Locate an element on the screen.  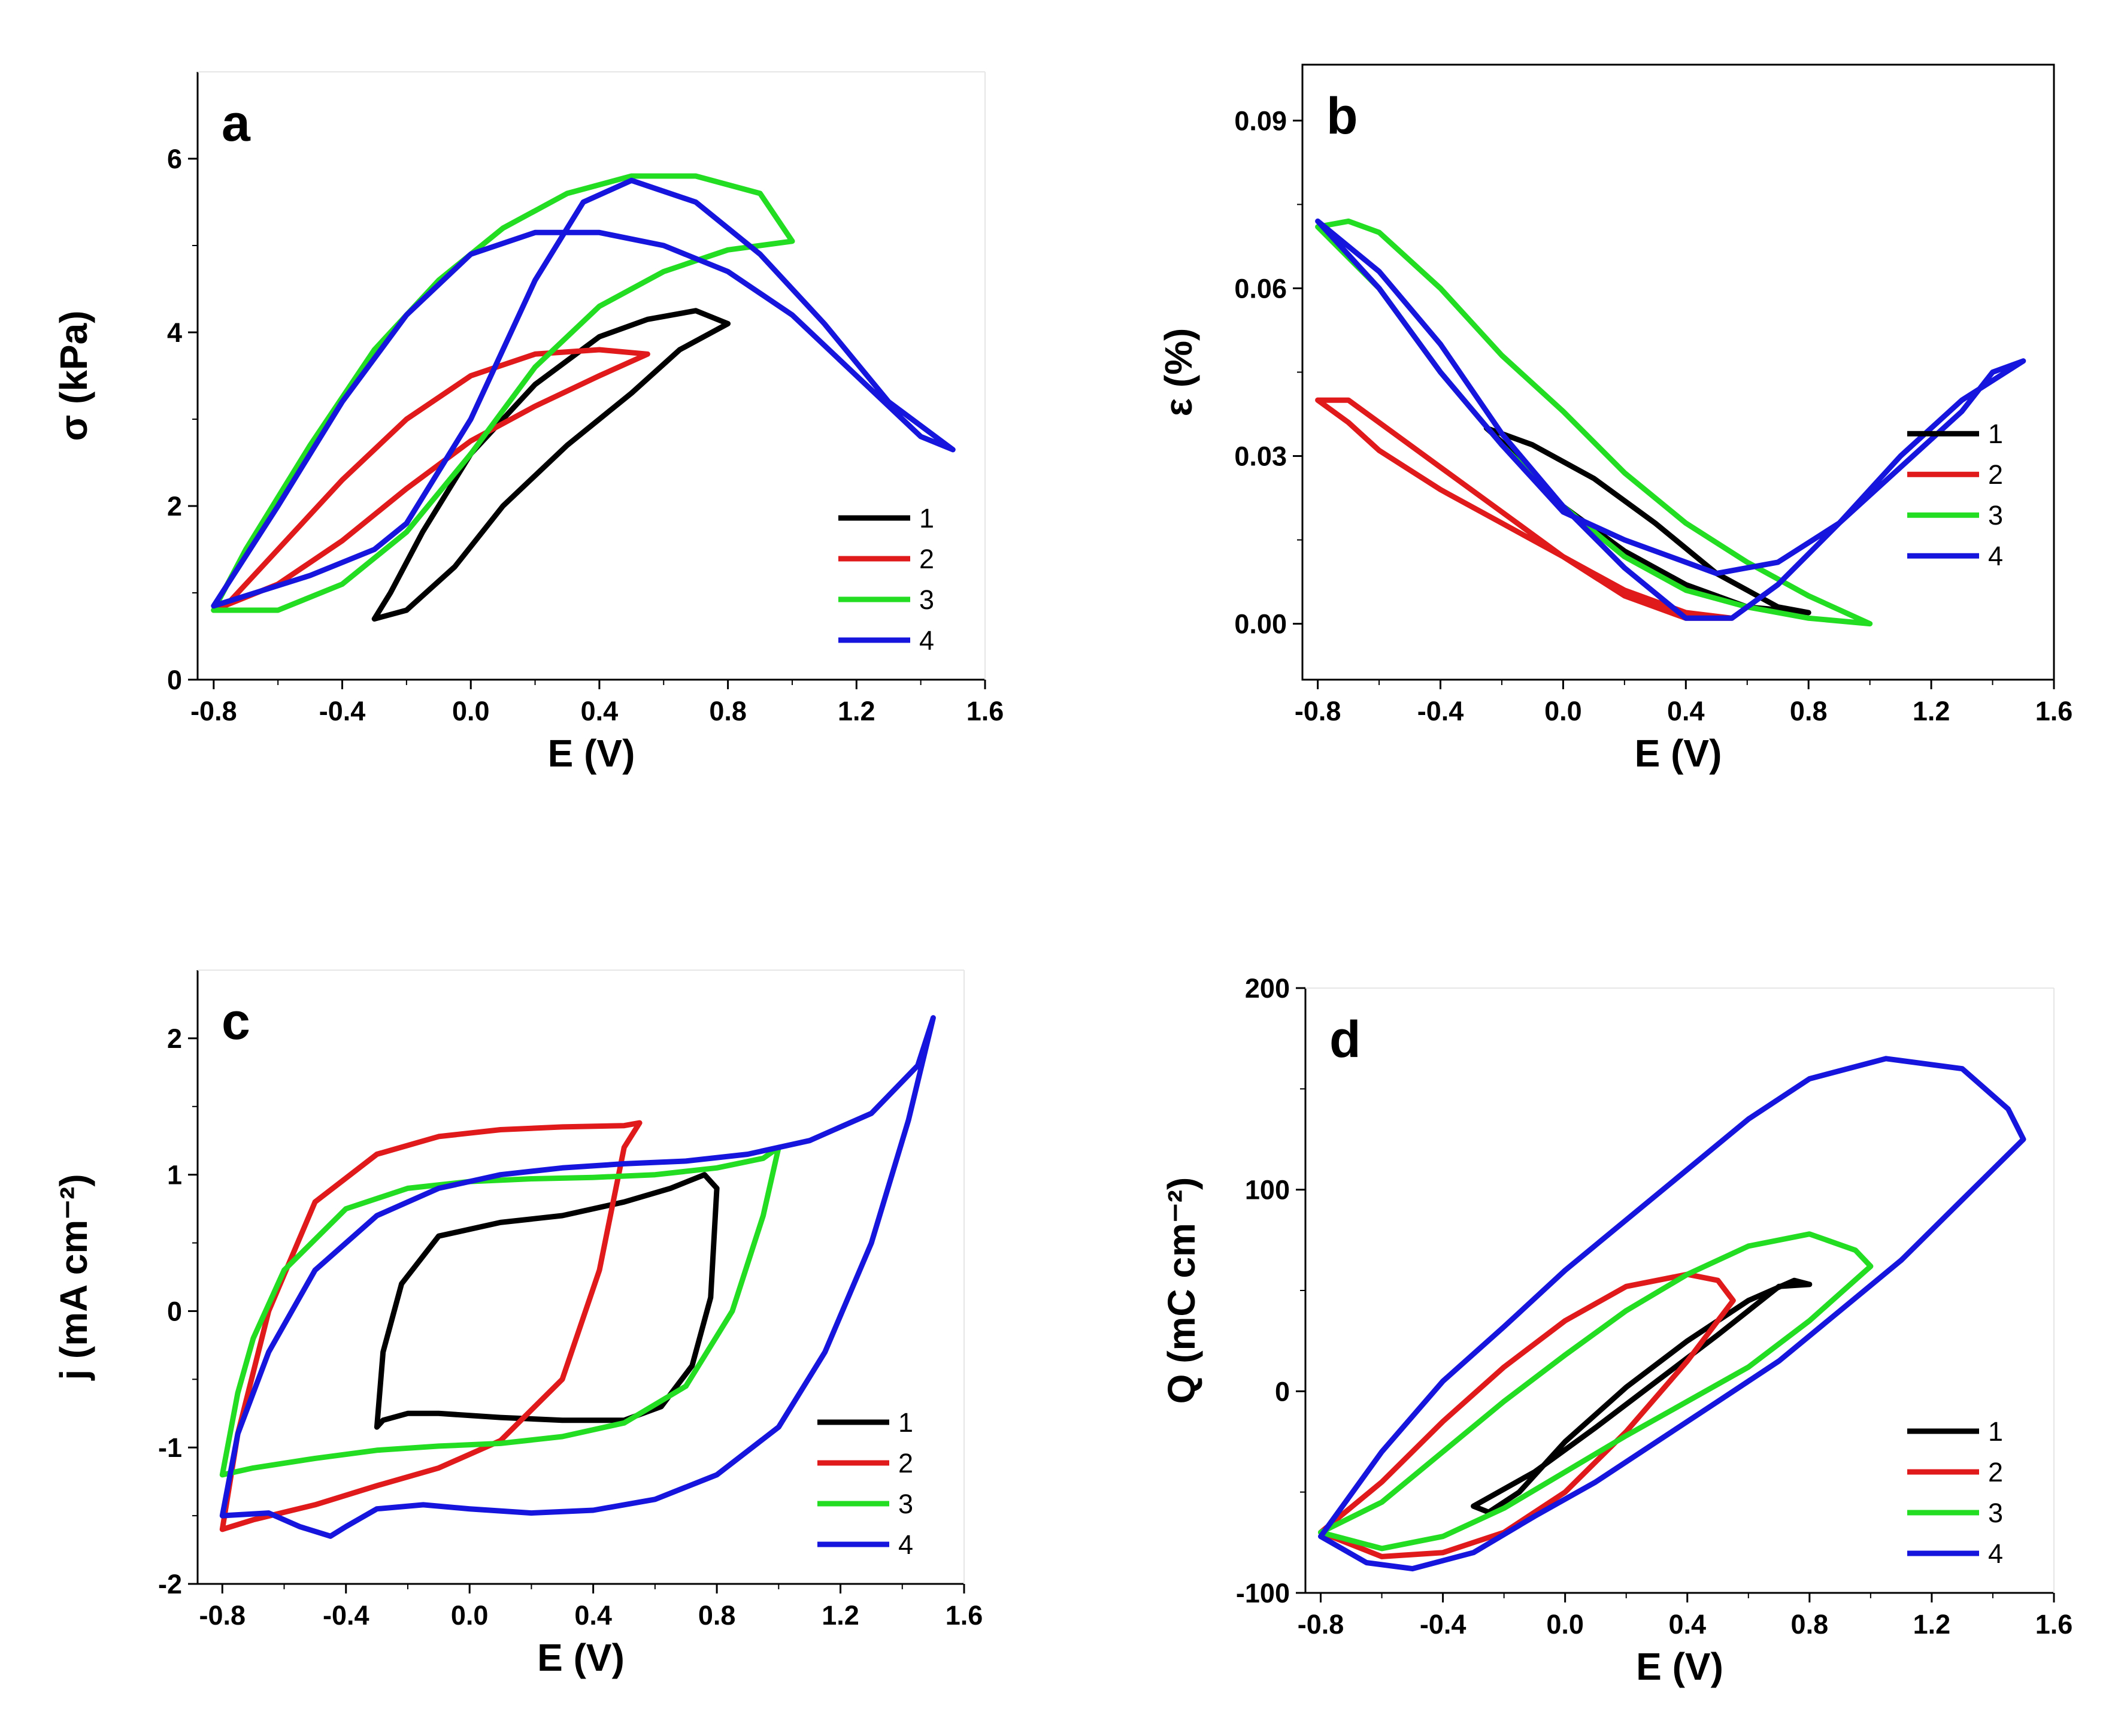
y-tick-label: 200 is located at coordinates (1267, 989).